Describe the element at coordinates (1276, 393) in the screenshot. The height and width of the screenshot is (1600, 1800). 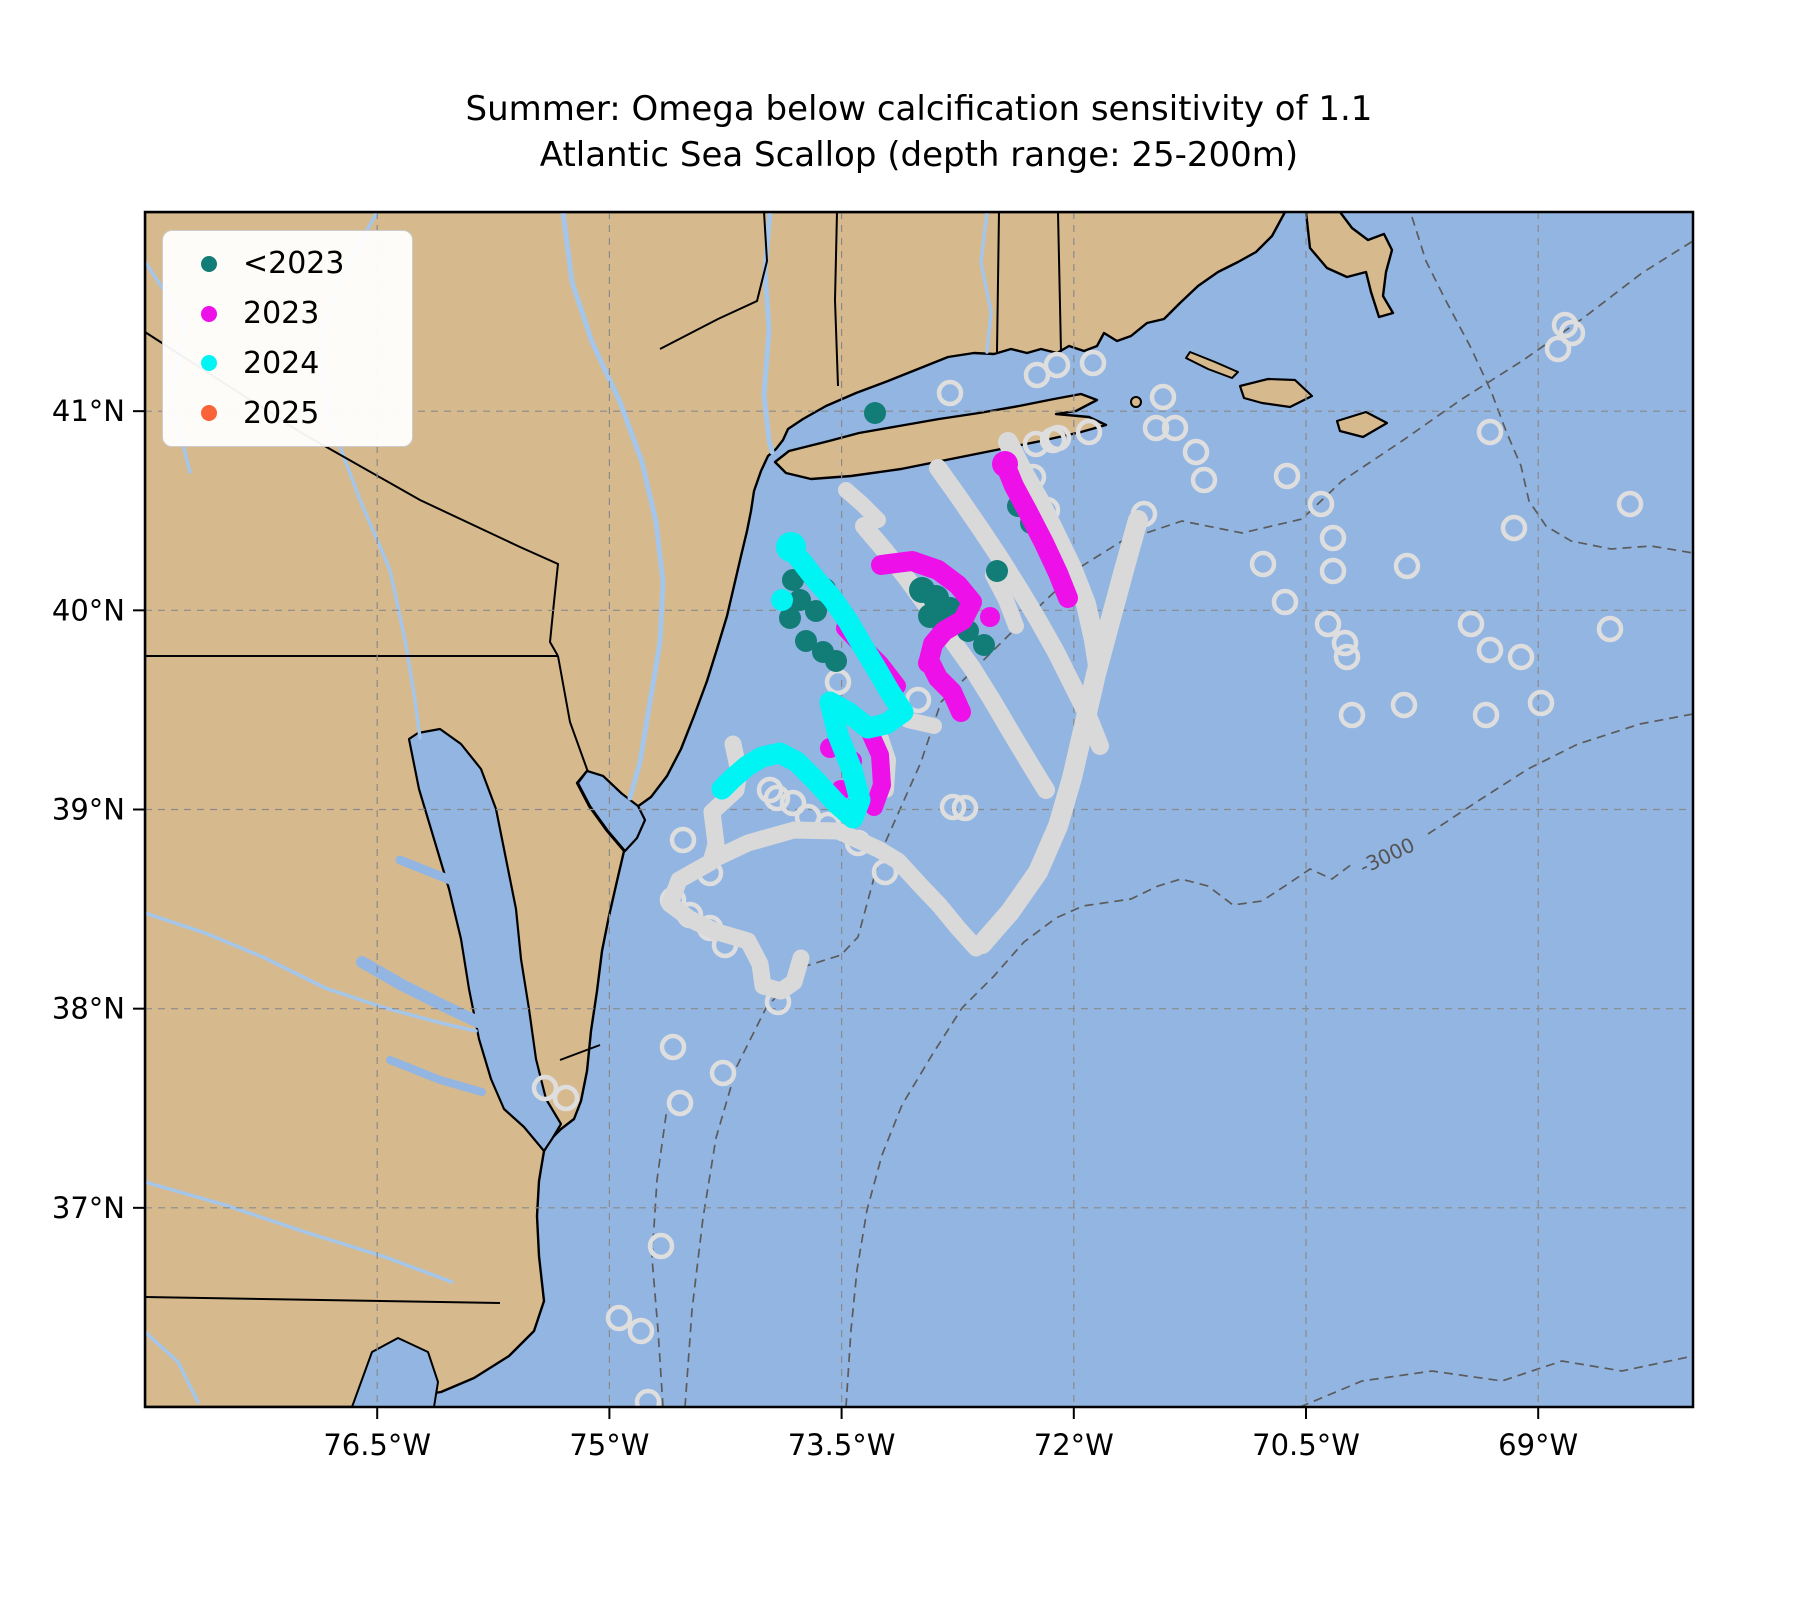
I see `land-marthas-vineyard` at that location.